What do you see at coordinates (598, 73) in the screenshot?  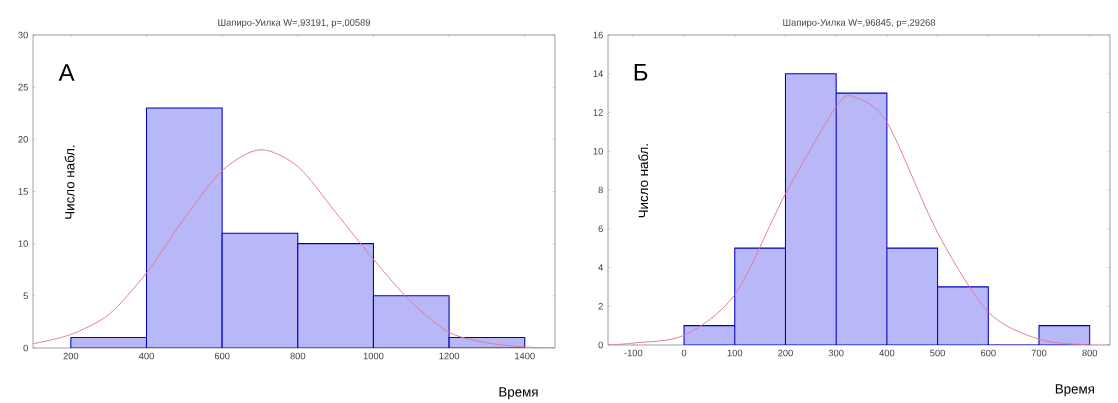 I see `y-tick-label: 14` at bounding box center [598, 73].